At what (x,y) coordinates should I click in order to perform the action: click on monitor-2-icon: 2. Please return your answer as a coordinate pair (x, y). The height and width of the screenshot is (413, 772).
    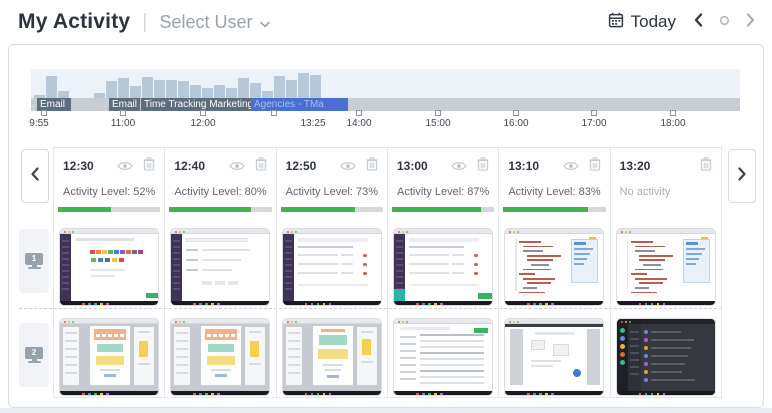
    Looking at the image, I should click on (34, 355).